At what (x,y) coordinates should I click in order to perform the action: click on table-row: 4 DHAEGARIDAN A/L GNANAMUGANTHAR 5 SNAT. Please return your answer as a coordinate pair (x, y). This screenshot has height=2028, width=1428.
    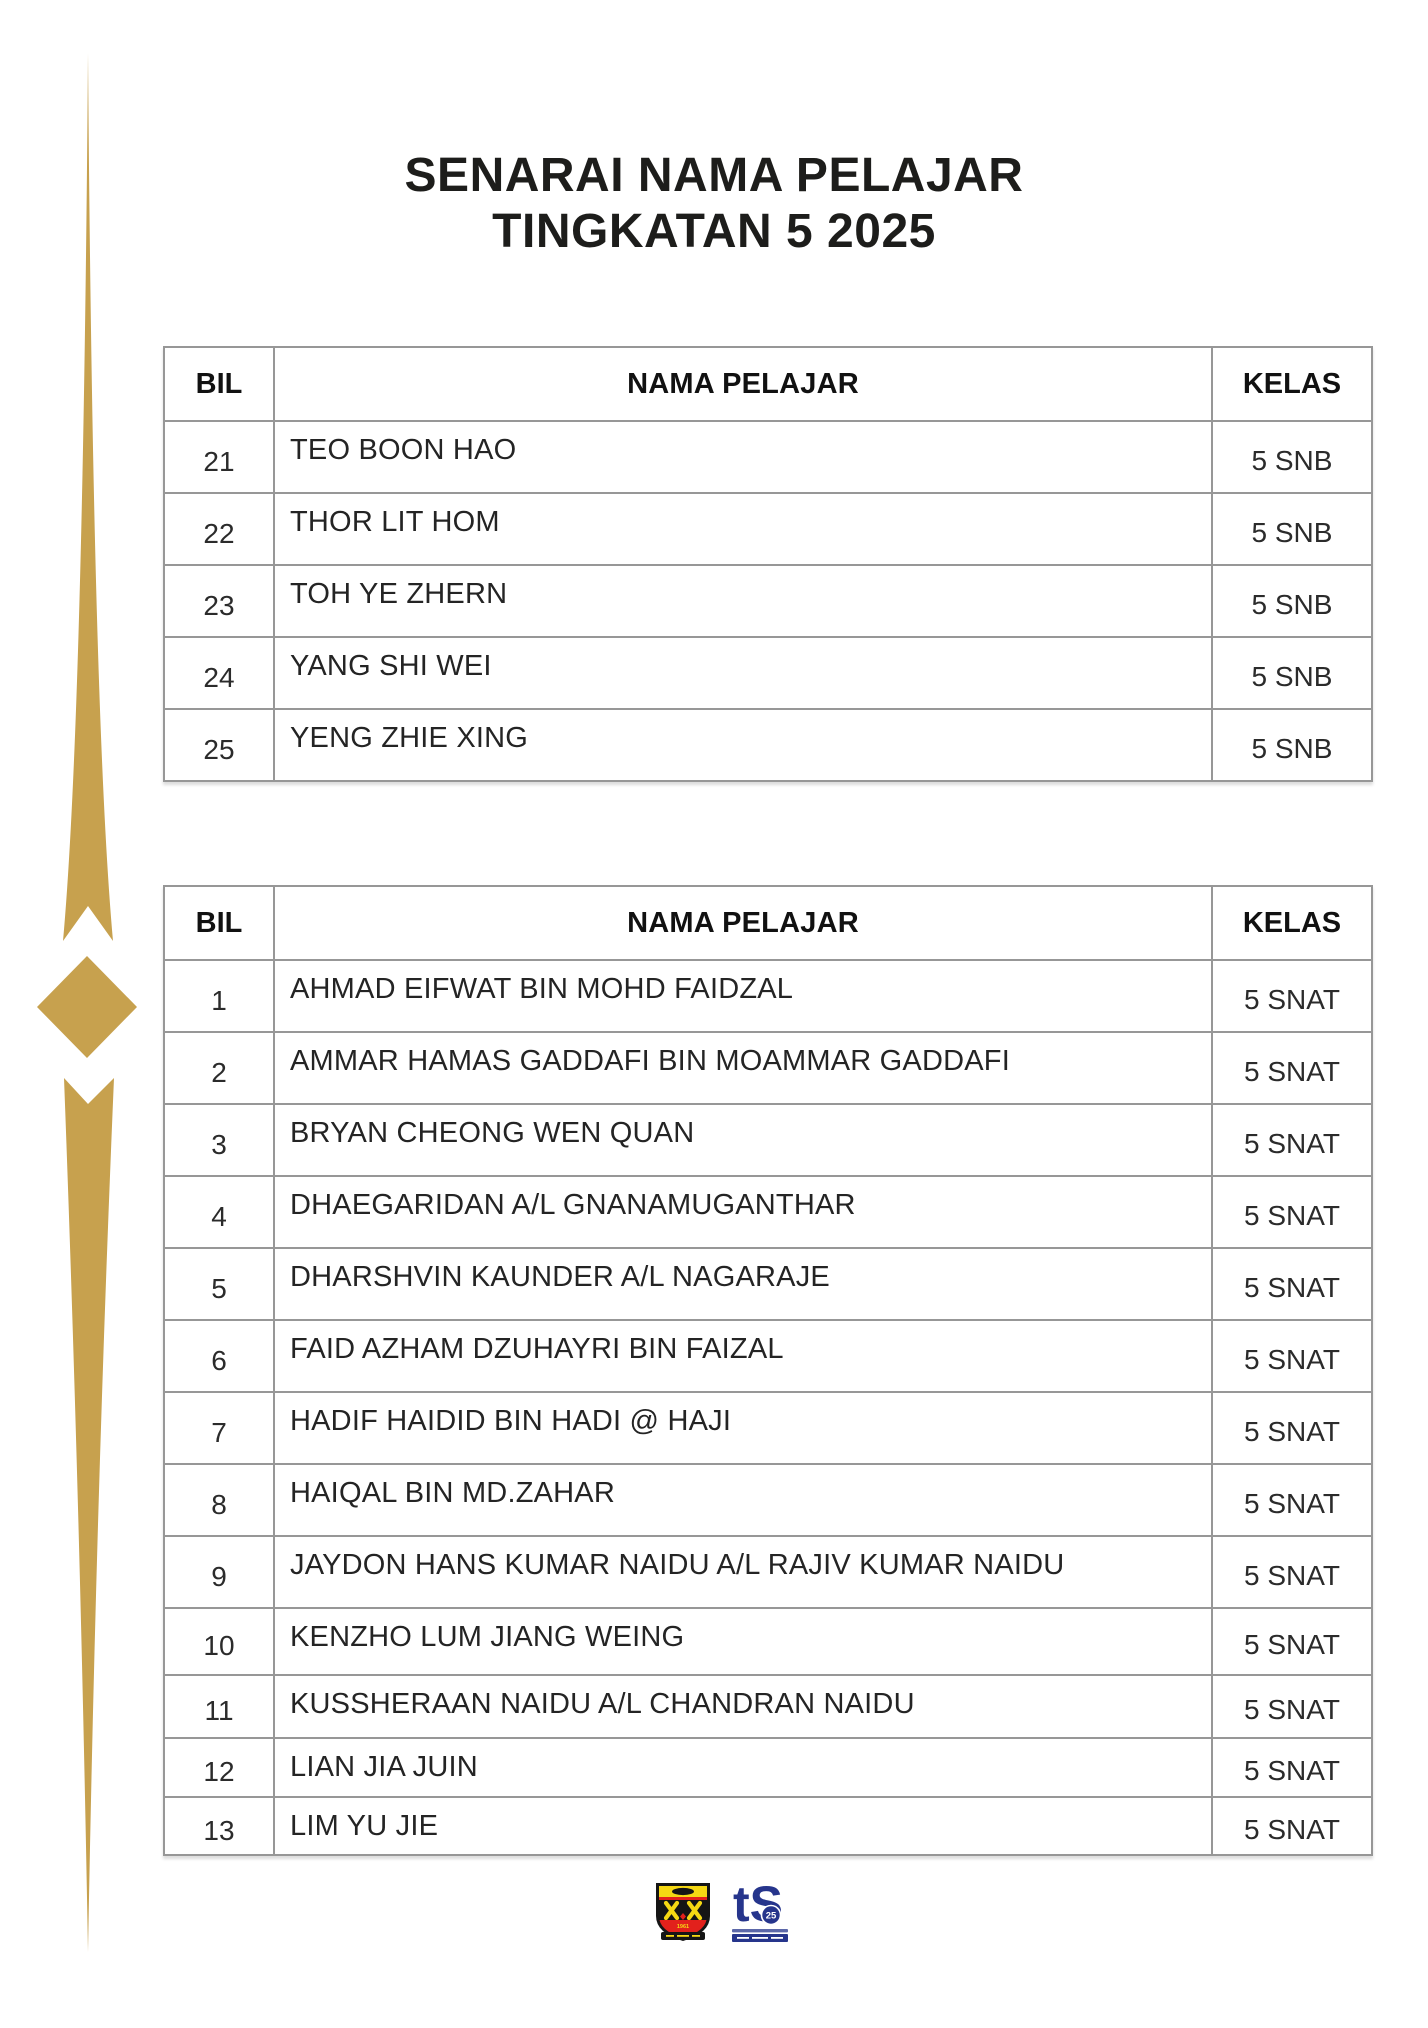
    Looking at the image, I should click on (768, 1211).